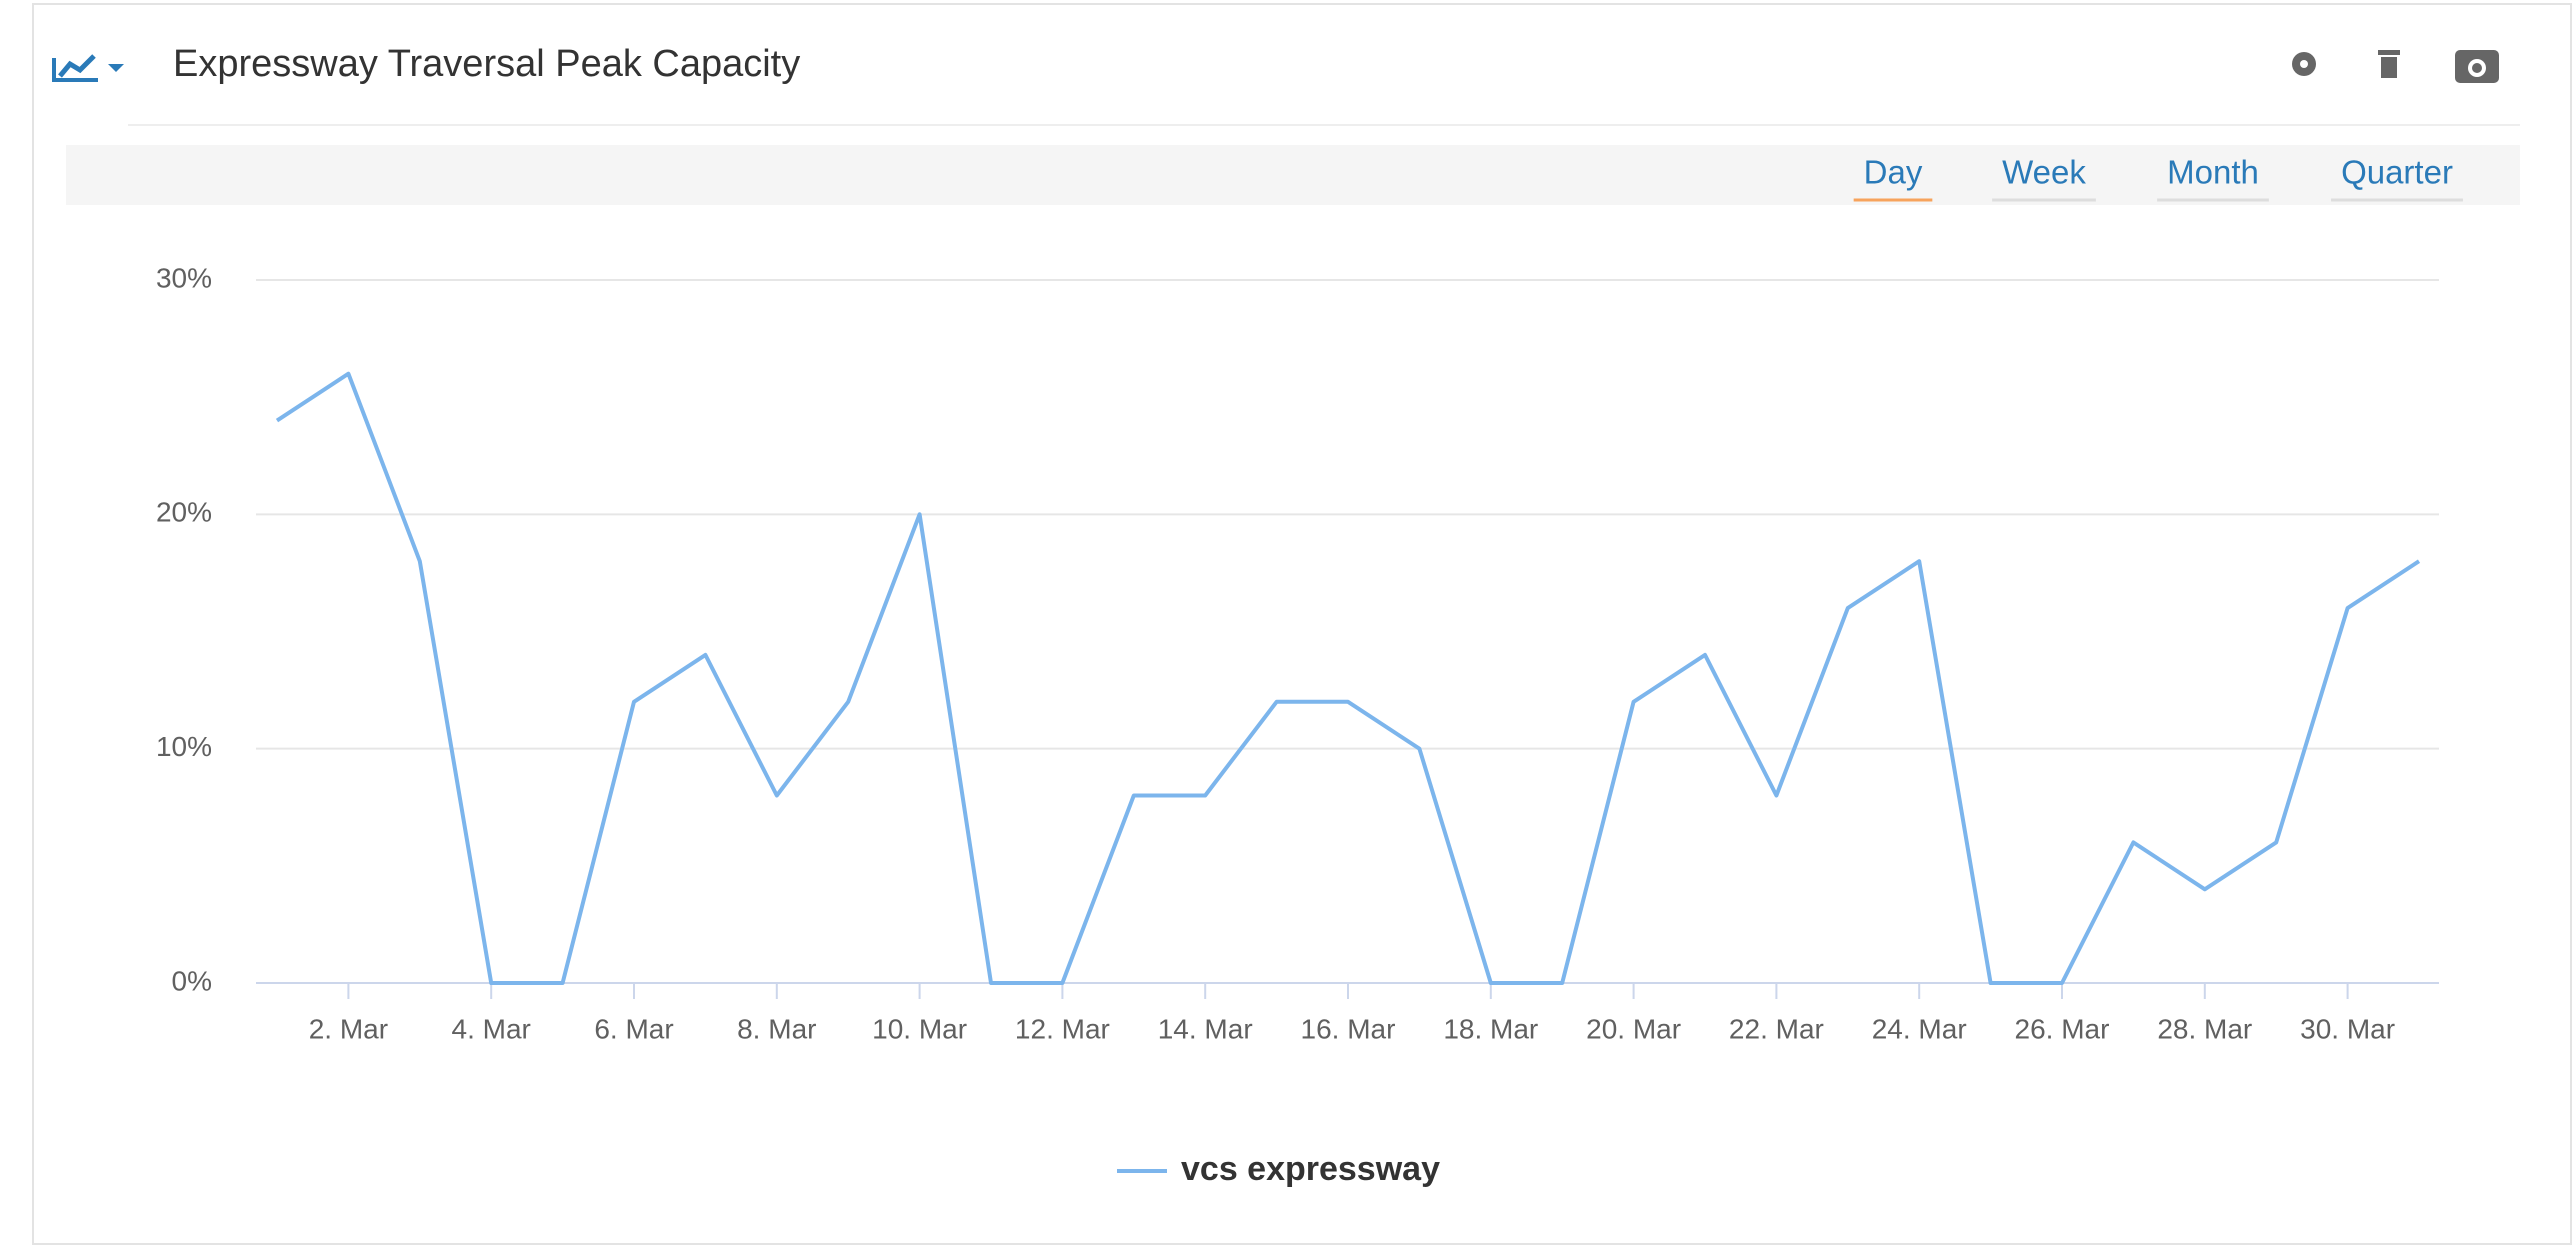 The height and width of the screenshot is (1250, 2575). Describe the element at coordinates (2062, 1028) in the screenshot. I see `x-tick-label: 26. Mar` at that location.